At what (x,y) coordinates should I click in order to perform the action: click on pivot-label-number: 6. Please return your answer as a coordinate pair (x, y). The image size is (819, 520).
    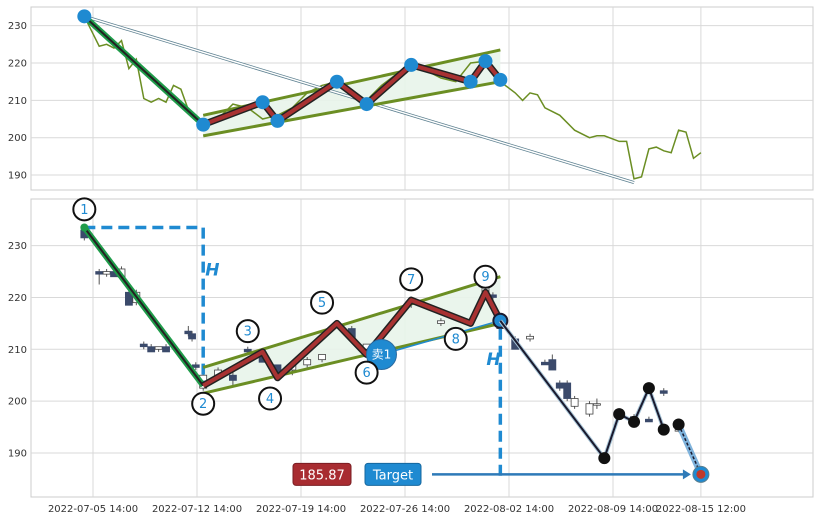
    Looking at the image, I should click on (366, 373).